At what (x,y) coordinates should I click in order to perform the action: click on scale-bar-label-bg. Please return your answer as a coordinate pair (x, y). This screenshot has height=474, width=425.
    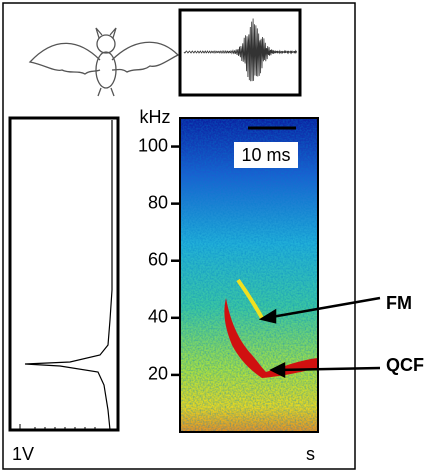
    Looking at the image, I should click on (266, 155).